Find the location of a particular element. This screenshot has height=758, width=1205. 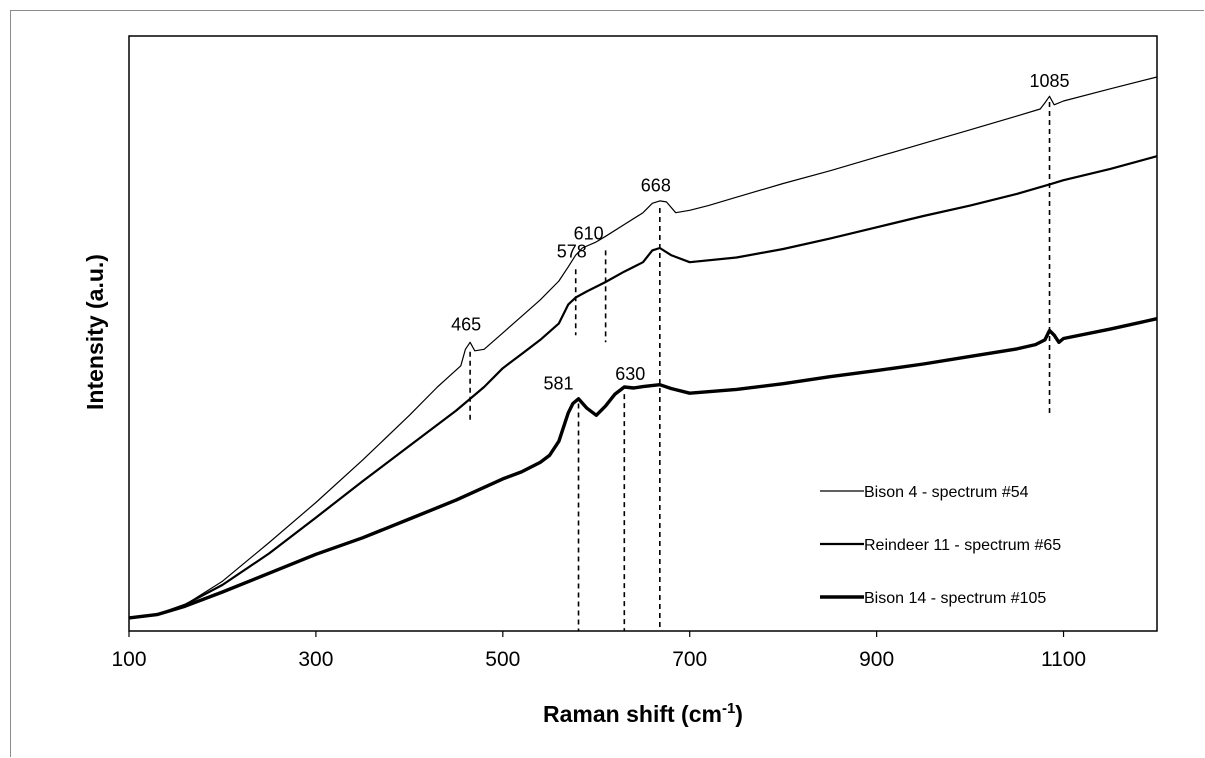

x-tick-label-300: 300 is located at coordinates (315, 659).